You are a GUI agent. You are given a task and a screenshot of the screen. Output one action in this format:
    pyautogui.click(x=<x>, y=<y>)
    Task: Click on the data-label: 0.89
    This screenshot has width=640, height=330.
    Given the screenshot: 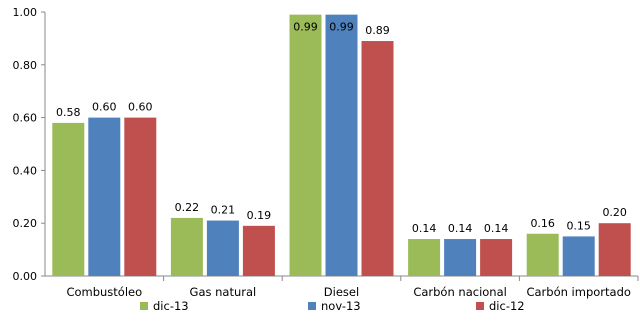 What is the action you would take?
    pyautogui.click(x=377, y=30)
    